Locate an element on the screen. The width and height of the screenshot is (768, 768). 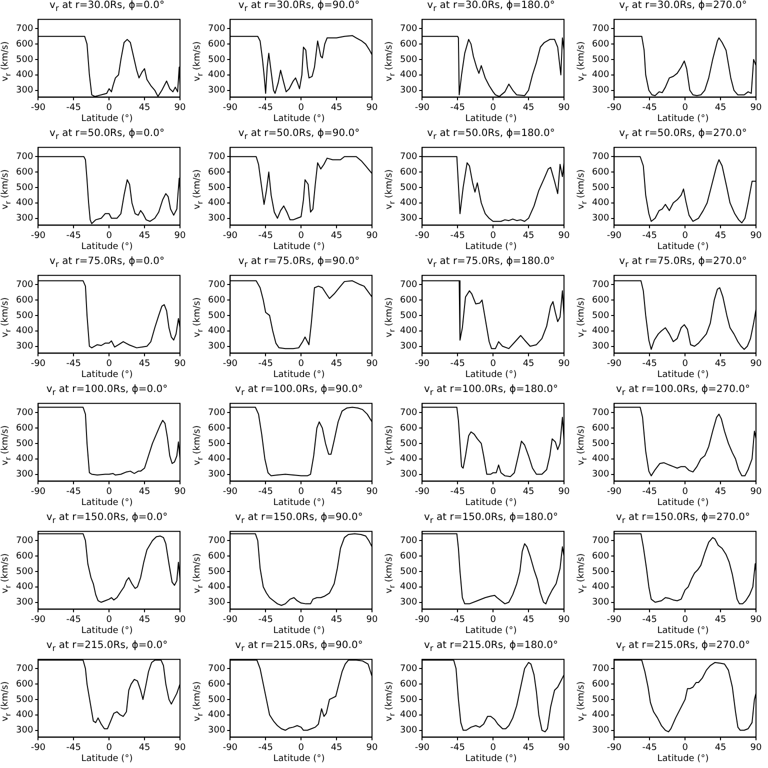
chart-title: v$_{r}$ at r=50.0Rs, ϕ=180.0° is located at coordinates (491, 135).